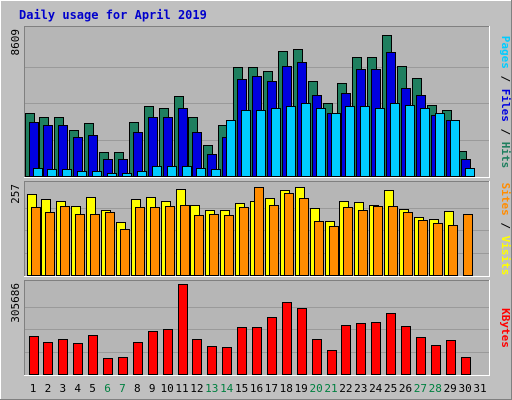 This screenshot has height=400, width=512. What do you see at coordinates (152, 388) in the screenshot?
I see `day-label-9: 9` at bounding box center [152, 388].